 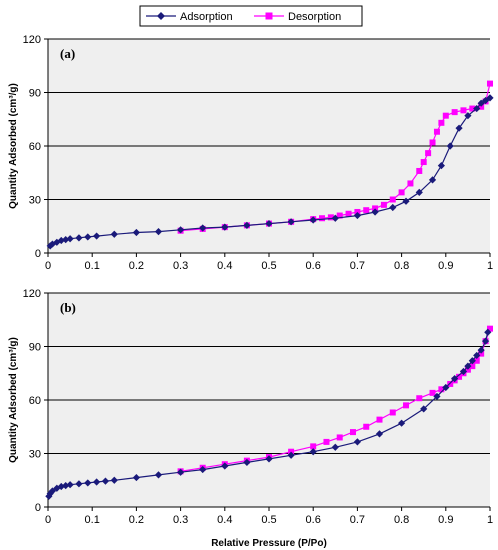 I want to click on x-tick-label-a-0.8: 0.8, so click(x=401, y=266).